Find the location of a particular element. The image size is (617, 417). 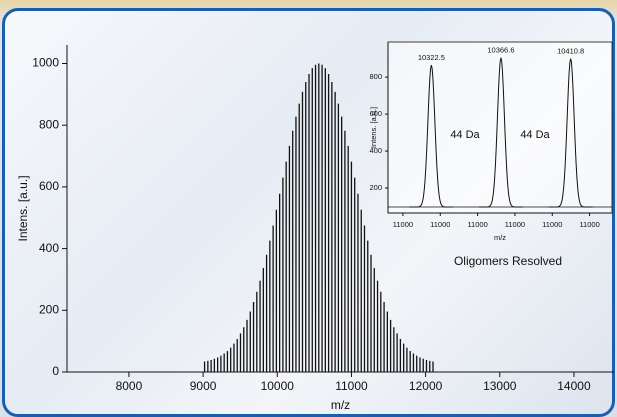

annotation: Oligomers Resolved is located at coordinates (508, 261).